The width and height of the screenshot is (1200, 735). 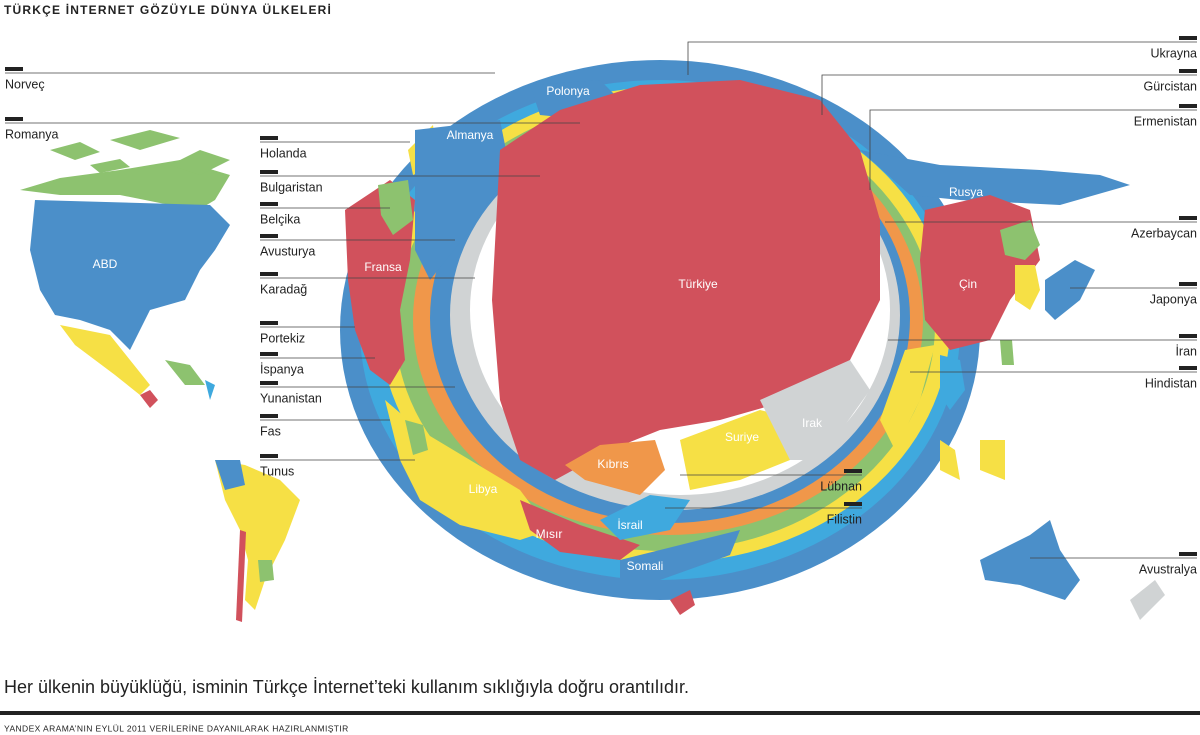 I want to click on country-label: Rusya, so click(x=966, y=192).